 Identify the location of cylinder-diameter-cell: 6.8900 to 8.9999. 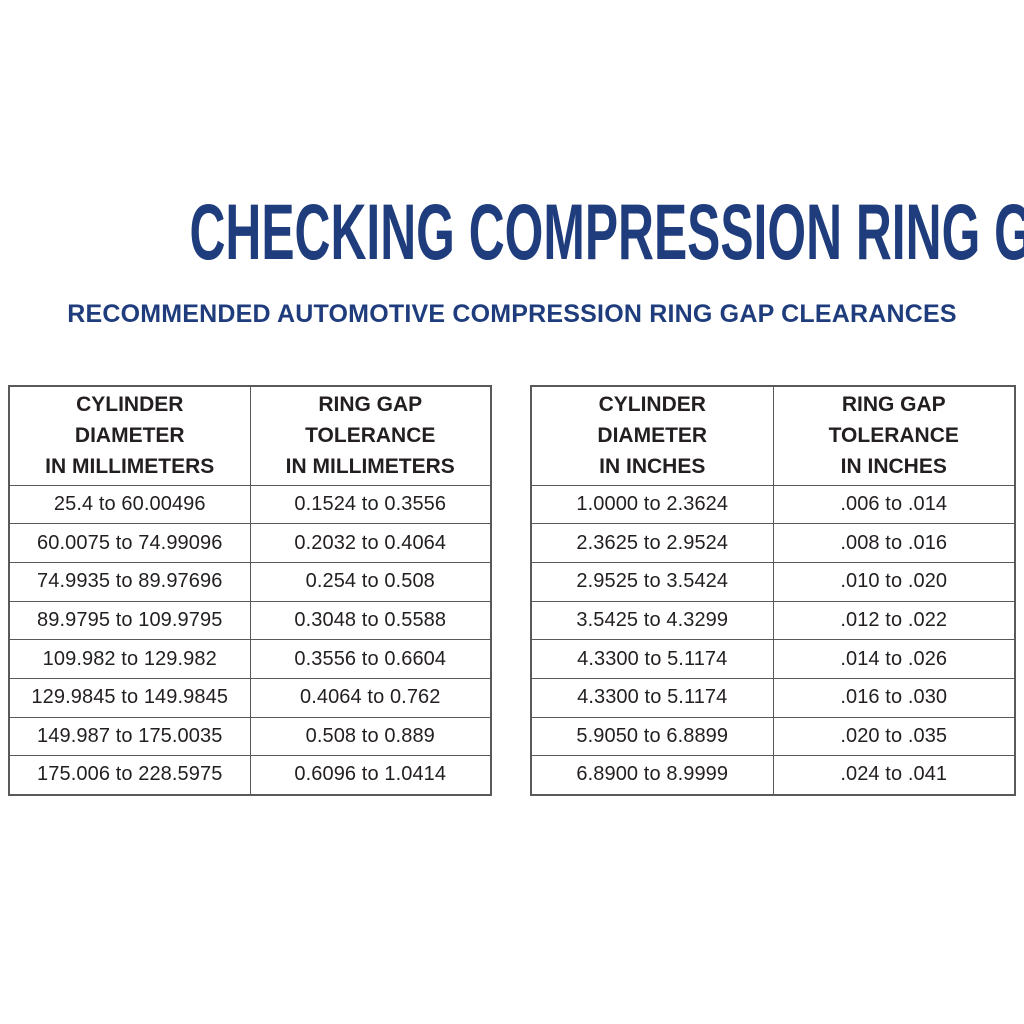
(652, 775).